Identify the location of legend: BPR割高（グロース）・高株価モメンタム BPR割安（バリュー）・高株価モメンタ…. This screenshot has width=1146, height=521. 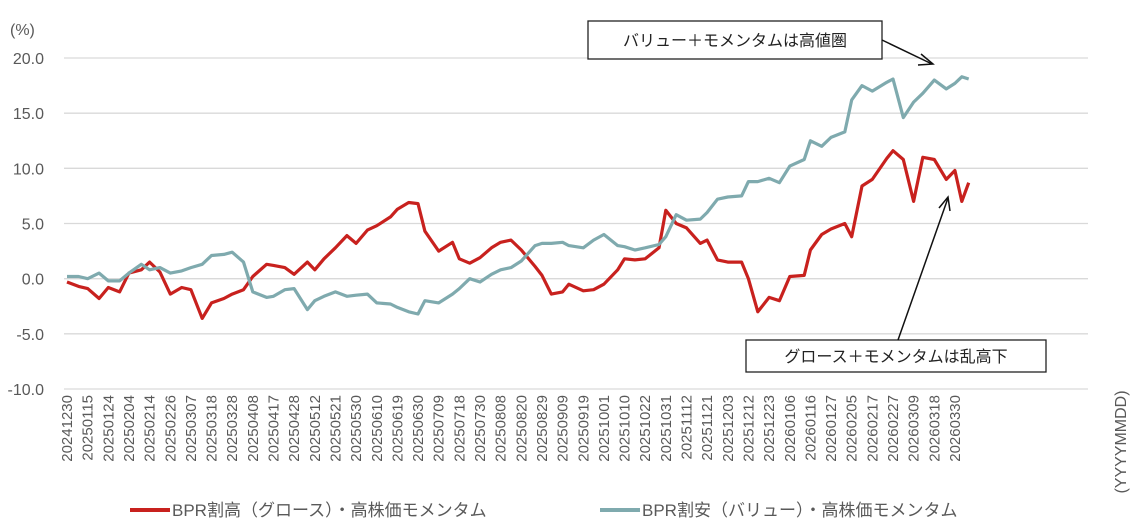
(543, 510).